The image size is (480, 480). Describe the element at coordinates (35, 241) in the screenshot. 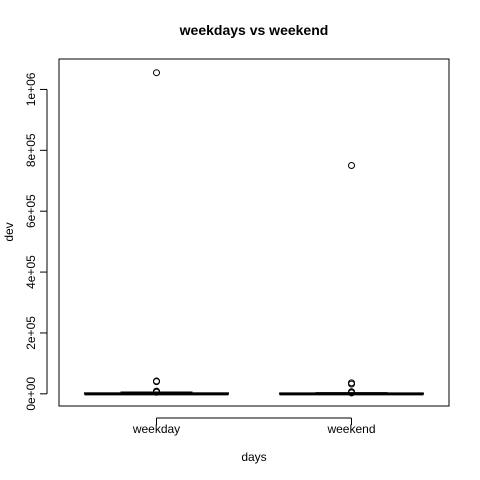

I see `y-axis: 0e+00 2e+05 4e+05 6e+05 8e+05 1e+06` at that location.